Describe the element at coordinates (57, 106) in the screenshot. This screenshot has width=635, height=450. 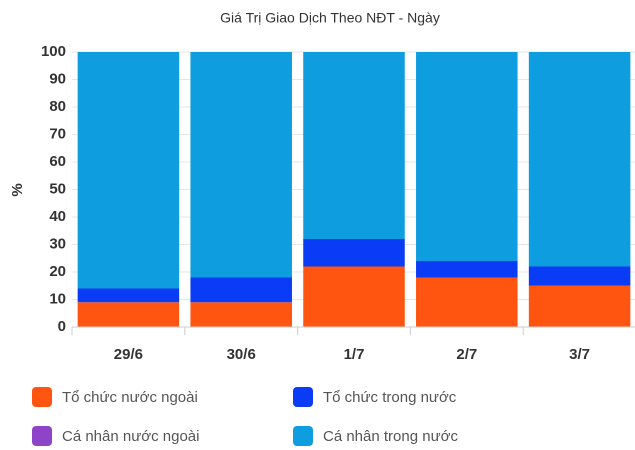
I see `y-tick-label: 80` at that location.